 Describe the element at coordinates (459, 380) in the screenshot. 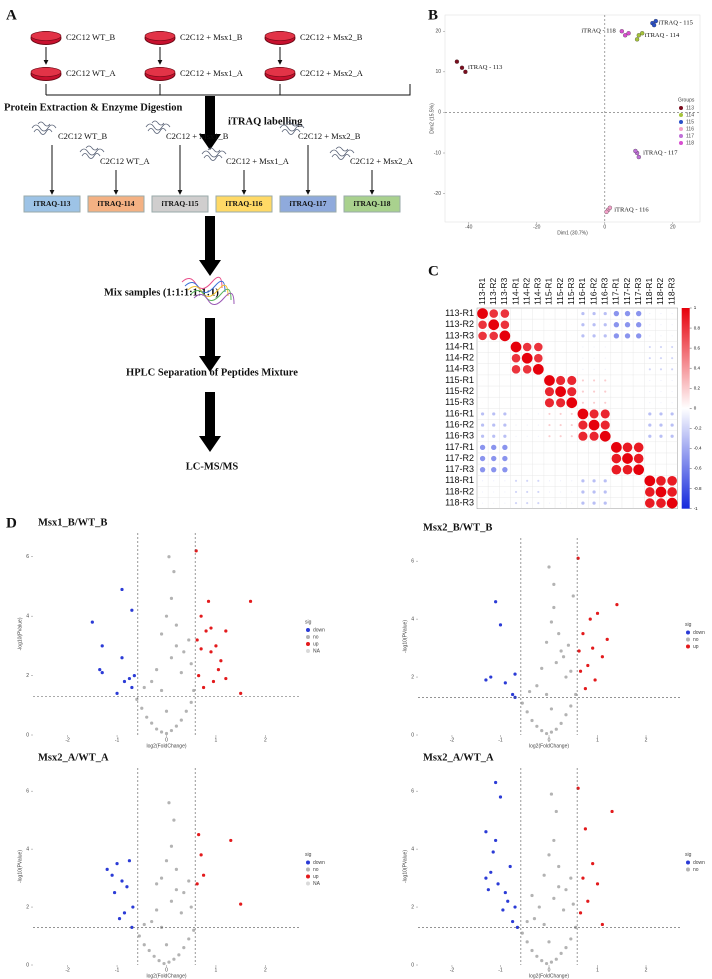

I see `row-label: 115-R1` at that location.